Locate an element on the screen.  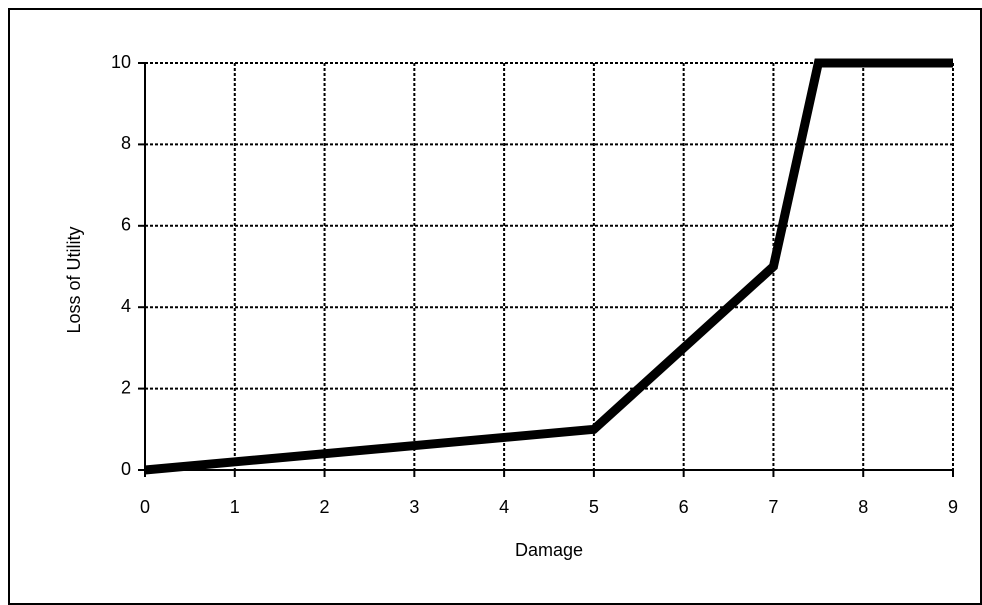
y-tick-label: 6 is located at coordinates (126, 225).